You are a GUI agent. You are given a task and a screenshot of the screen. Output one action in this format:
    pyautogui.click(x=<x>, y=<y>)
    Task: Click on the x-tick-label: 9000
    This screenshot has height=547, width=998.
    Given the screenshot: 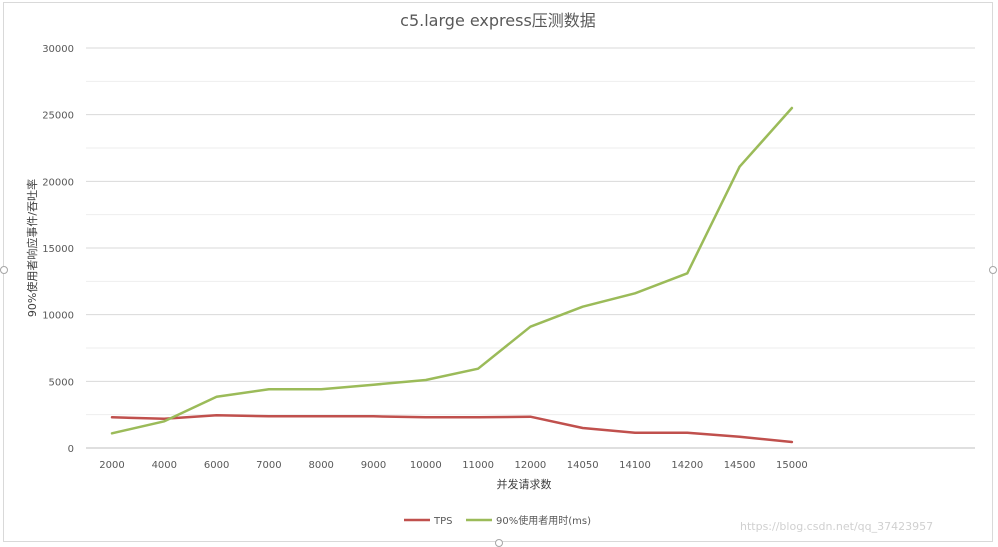 What is the action you would take?
    pyautogui.click(x=373, y=465)
    